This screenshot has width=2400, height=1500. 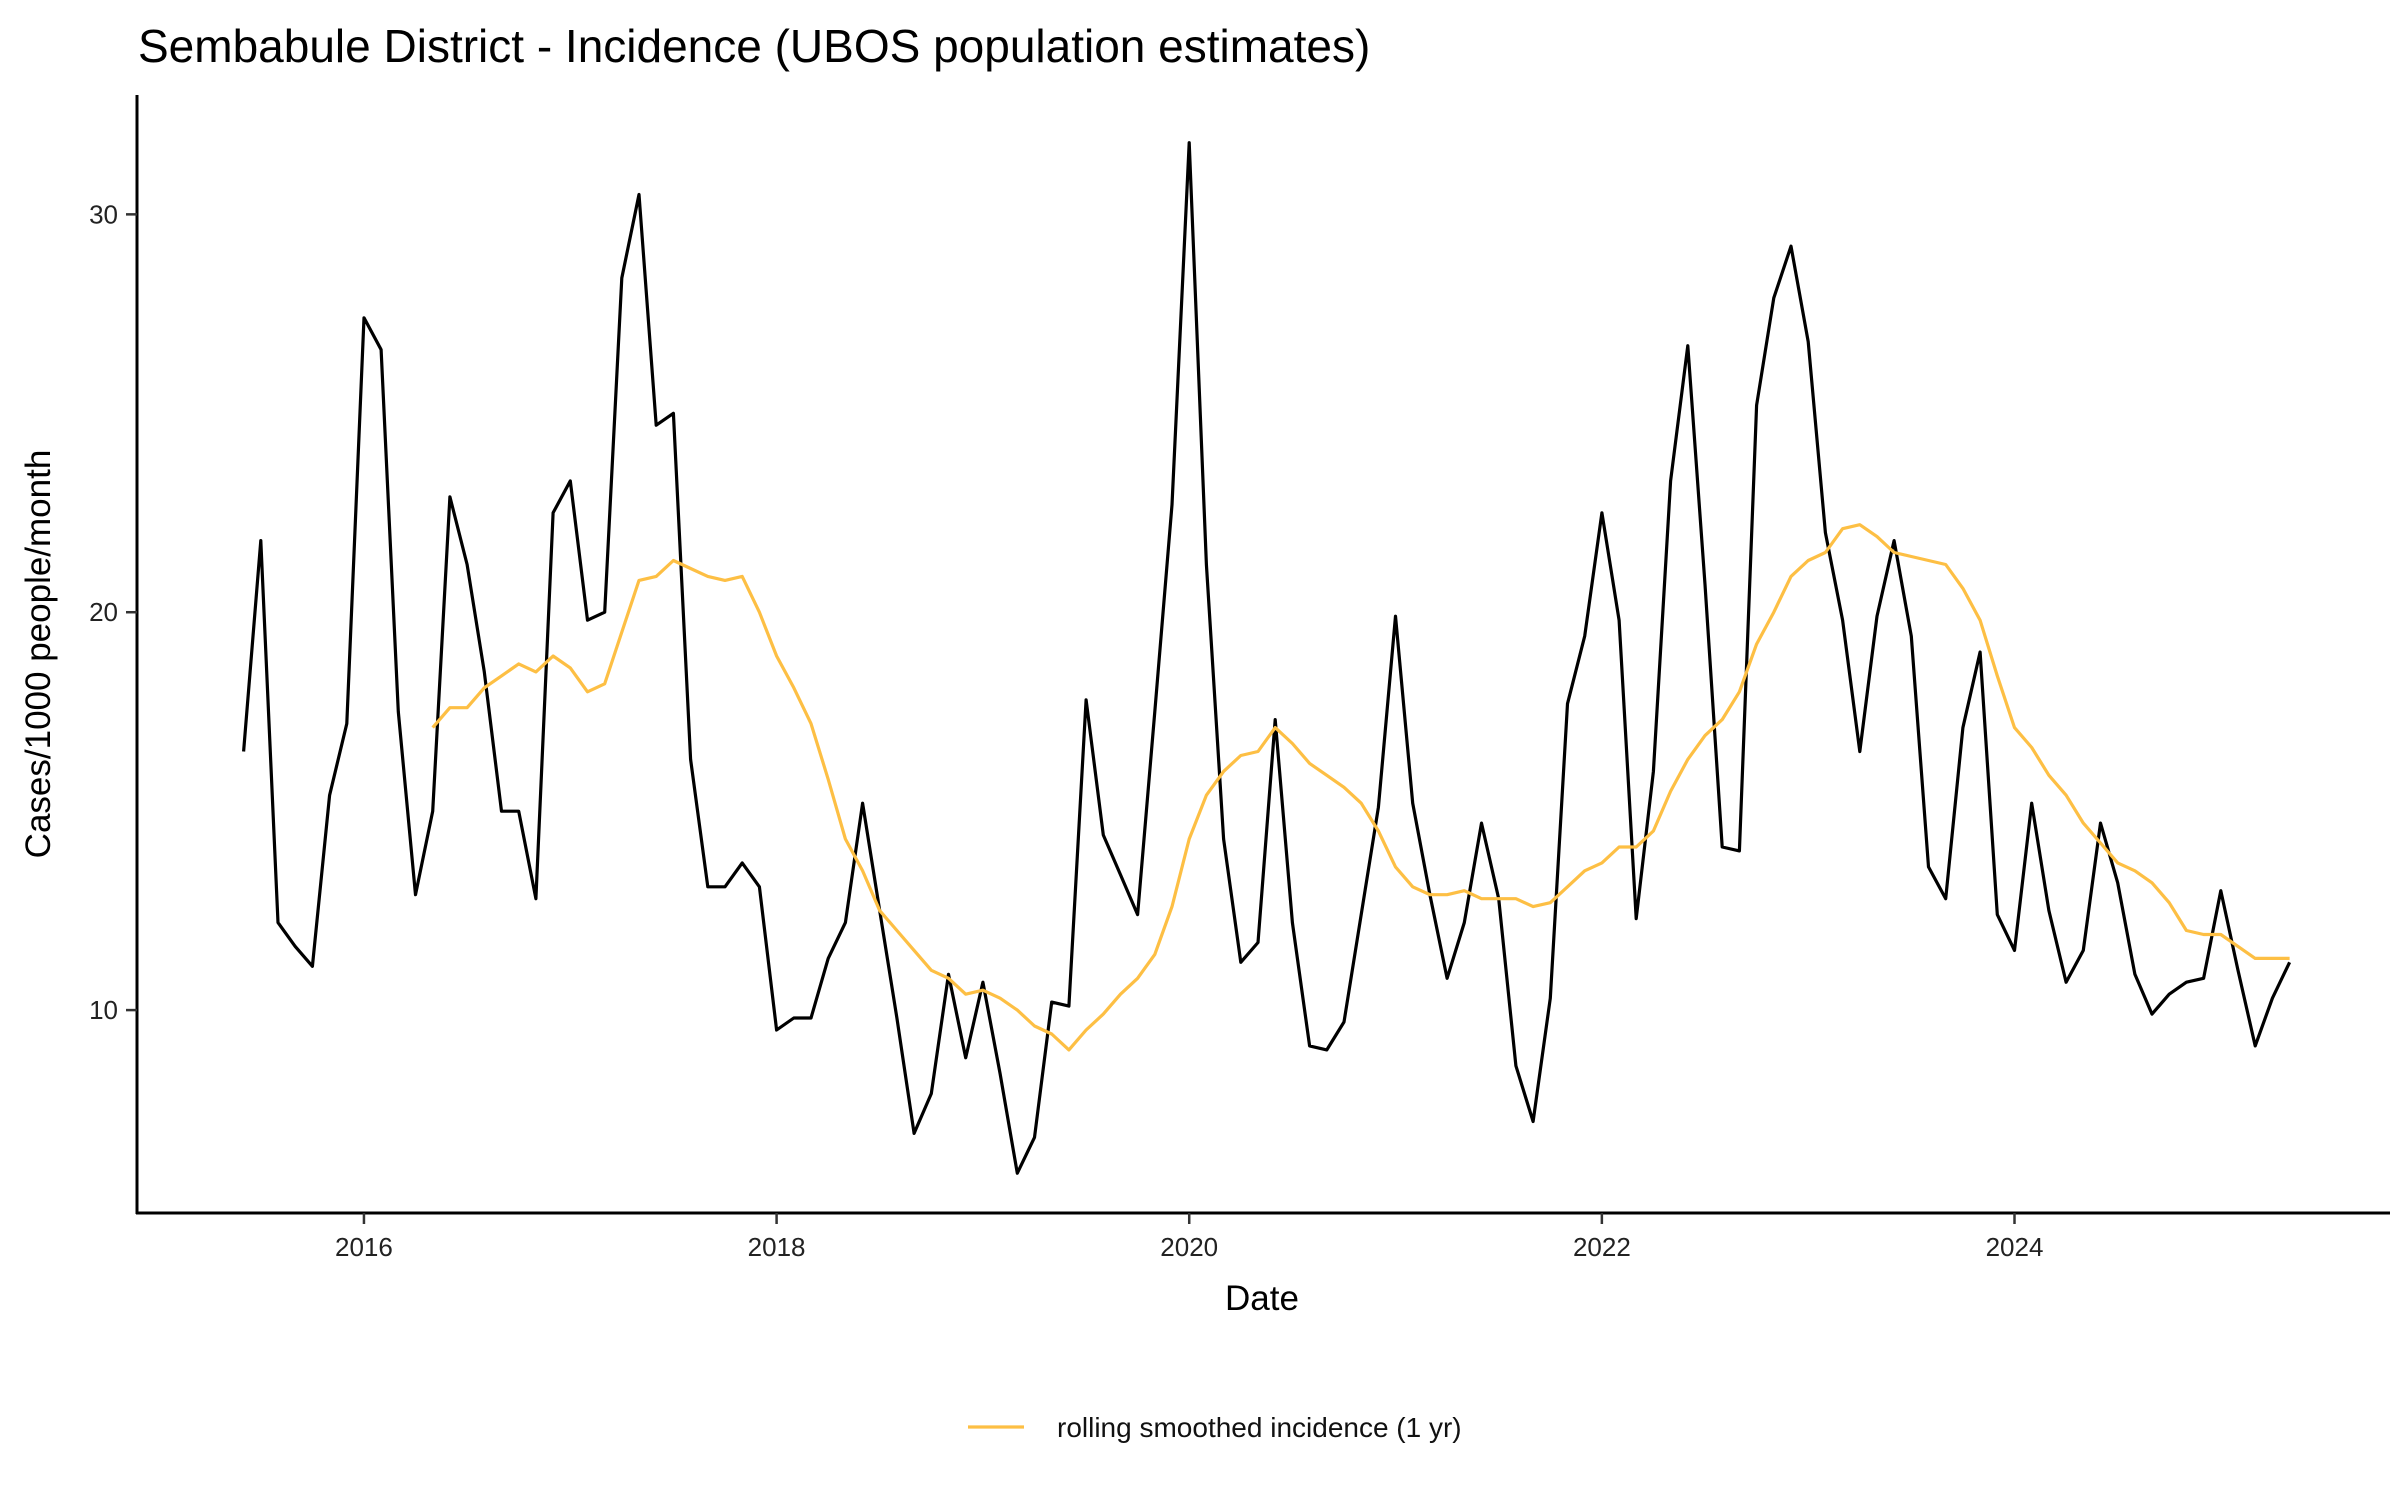 What do you see at coordinates (103, 612) in the screenshot?
I see `y-tick-label: 20` at bounding box center [103, 612].